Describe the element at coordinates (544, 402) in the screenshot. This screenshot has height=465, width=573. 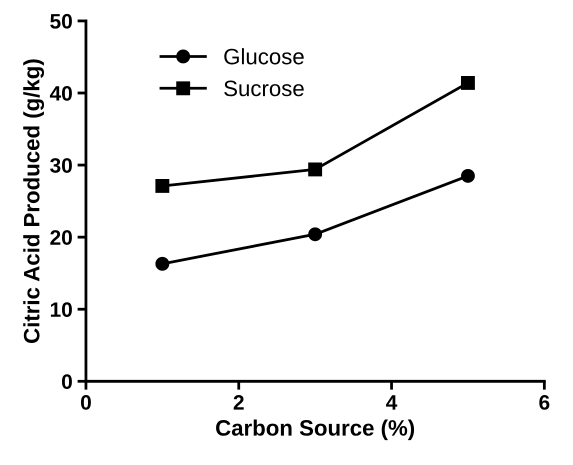
I see `x-tick-label: 6` at that location.